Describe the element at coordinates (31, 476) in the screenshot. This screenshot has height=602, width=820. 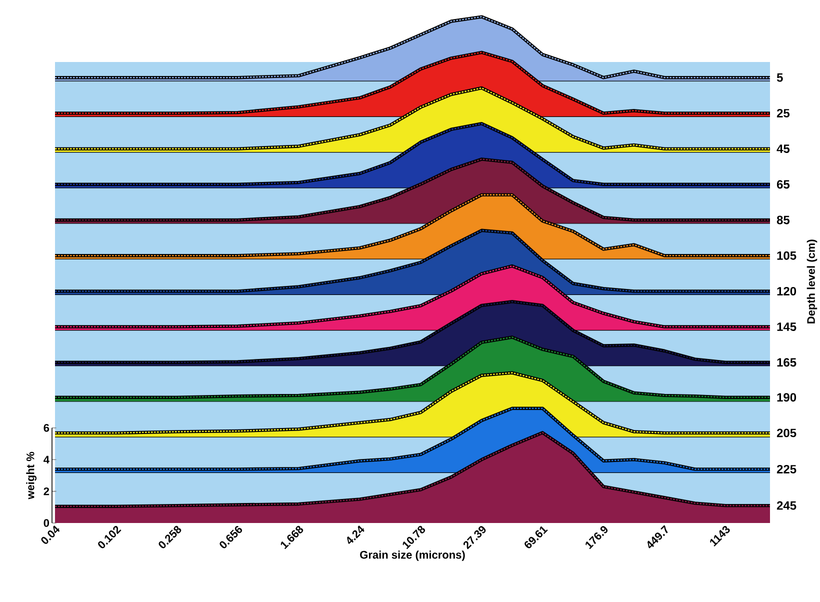
I see `y-axis-title: weight %` at that location.